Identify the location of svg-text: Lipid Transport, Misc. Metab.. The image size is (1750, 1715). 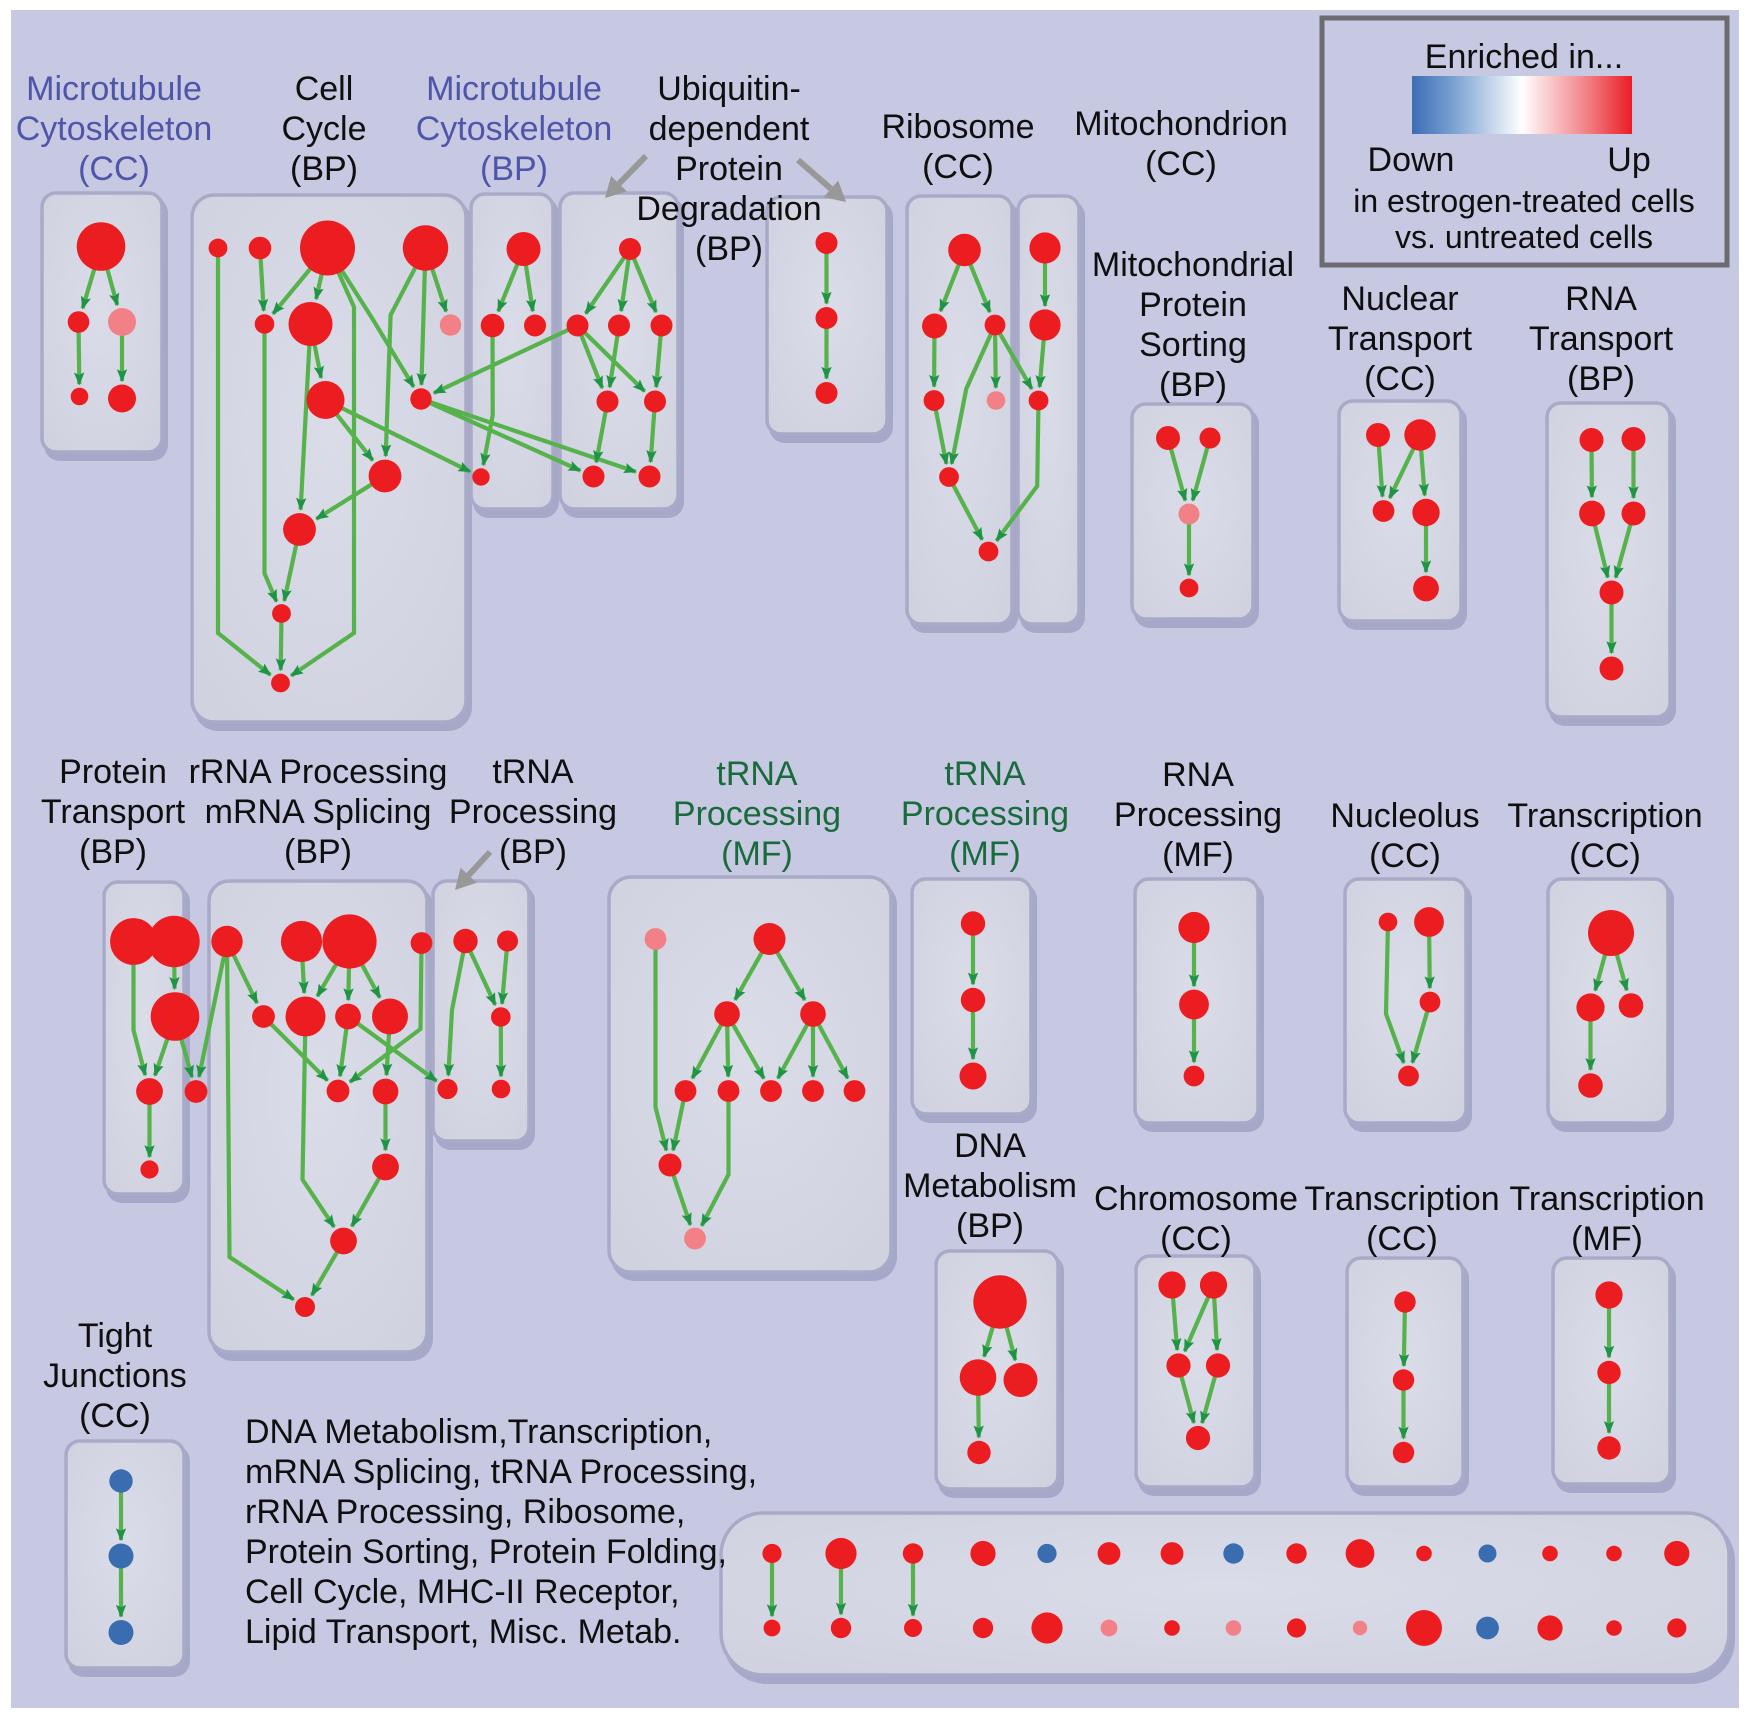
(463, 1632).